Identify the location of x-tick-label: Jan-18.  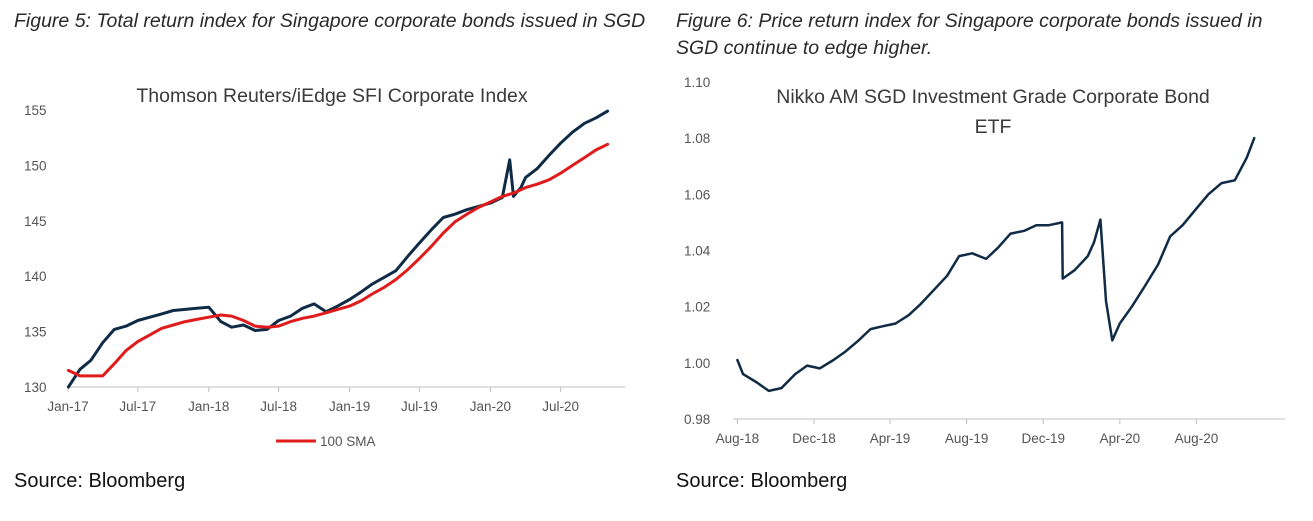
(208, 406).